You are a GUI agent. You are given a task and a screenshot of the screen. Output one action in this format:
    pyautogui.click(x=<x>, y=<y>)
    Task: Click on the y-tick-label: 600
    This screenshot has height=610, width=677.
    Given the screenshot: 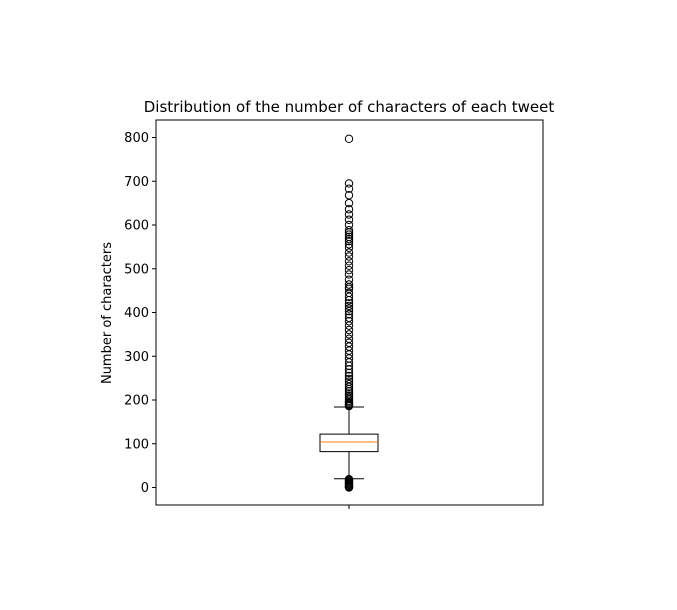 What is the action you would take?
    pyautogui.click(x=136, y=226)
    